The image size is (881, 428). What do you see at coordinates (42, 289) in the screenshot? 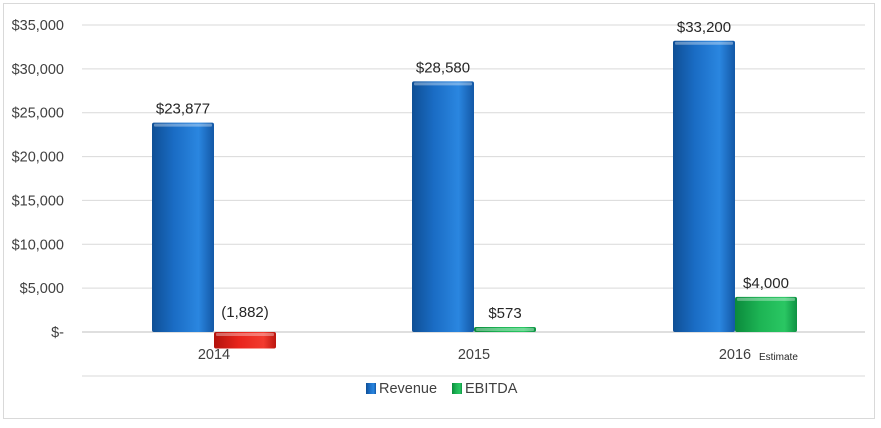
I see `y-tick-label: $5,000` at bounding box center [42, 289].